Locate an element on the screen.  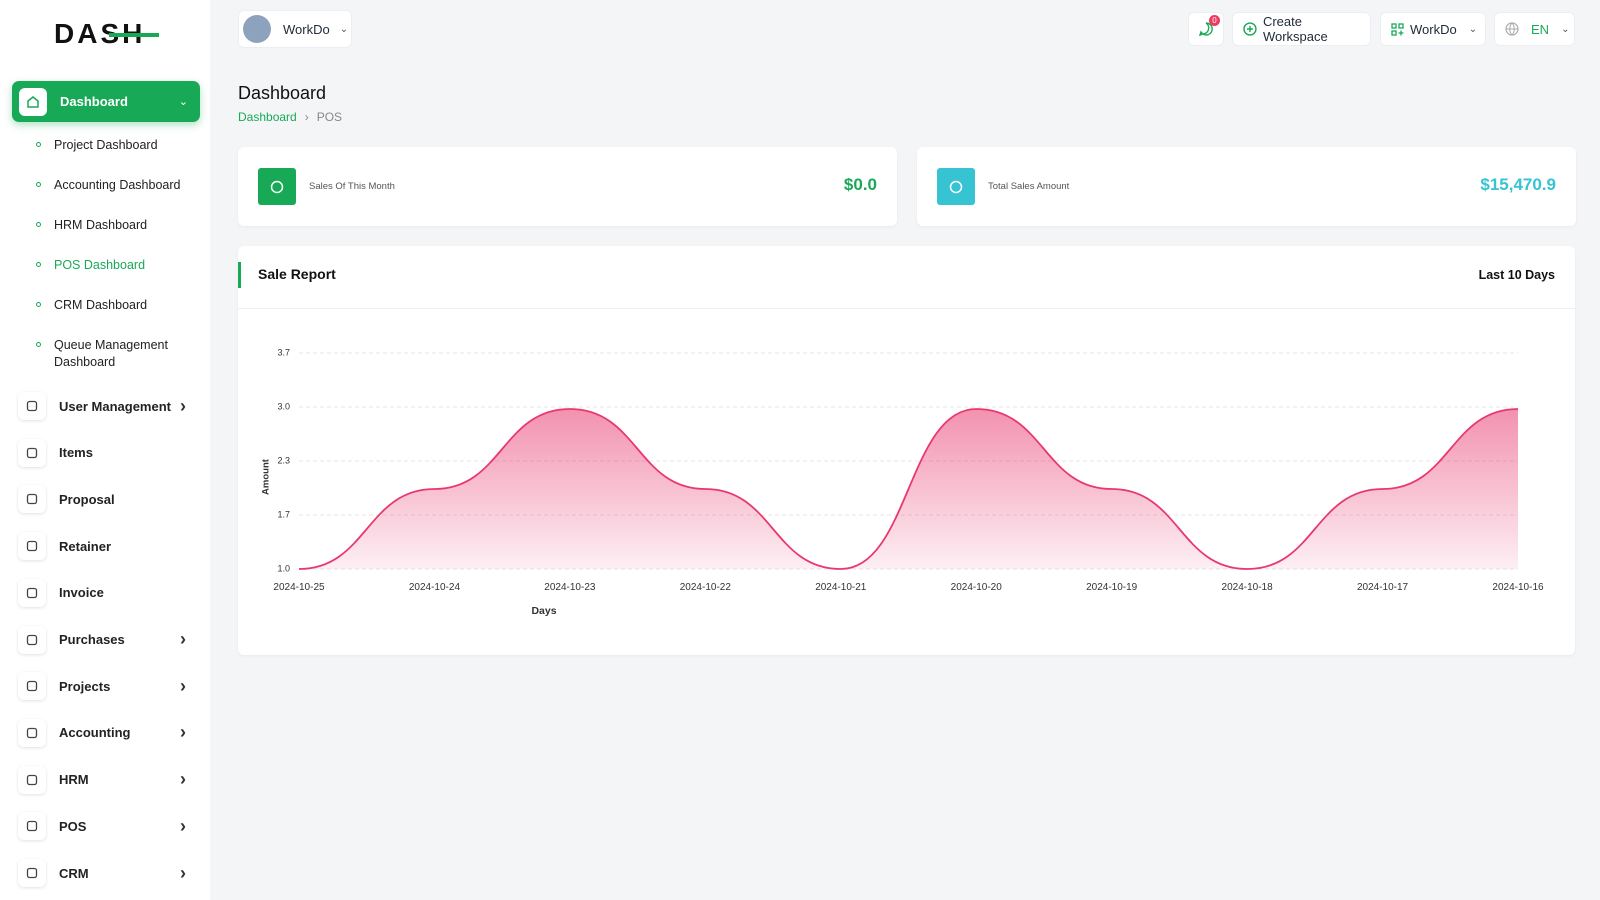
nav-label: Proposal is located at coordinates (87, 499).